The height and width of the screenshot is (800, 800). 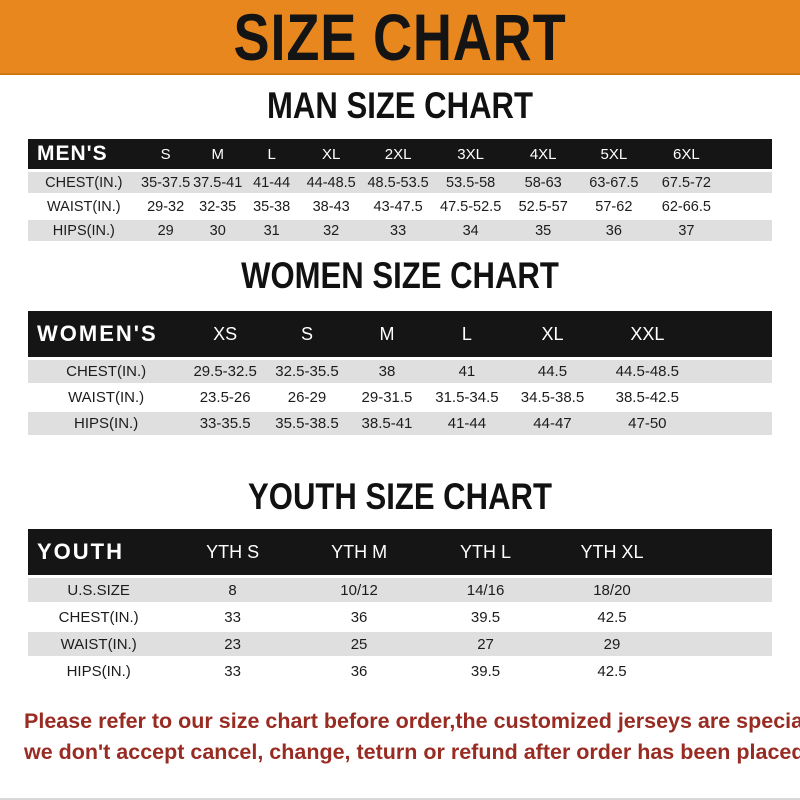 What do you see at coordinates (99, 615) in the screenshot?
I see `row-label: CHEST(IN.)` at bounding box center [99, 615].